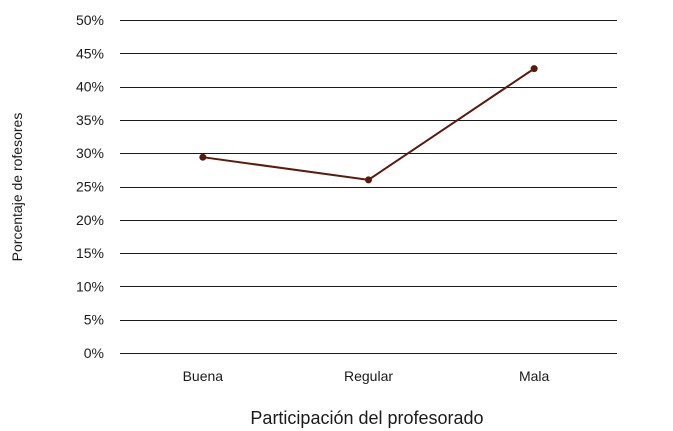 The image size is (673, 431). I want to click on x-axis-title: Participación del profesorado, so click(366, 418).